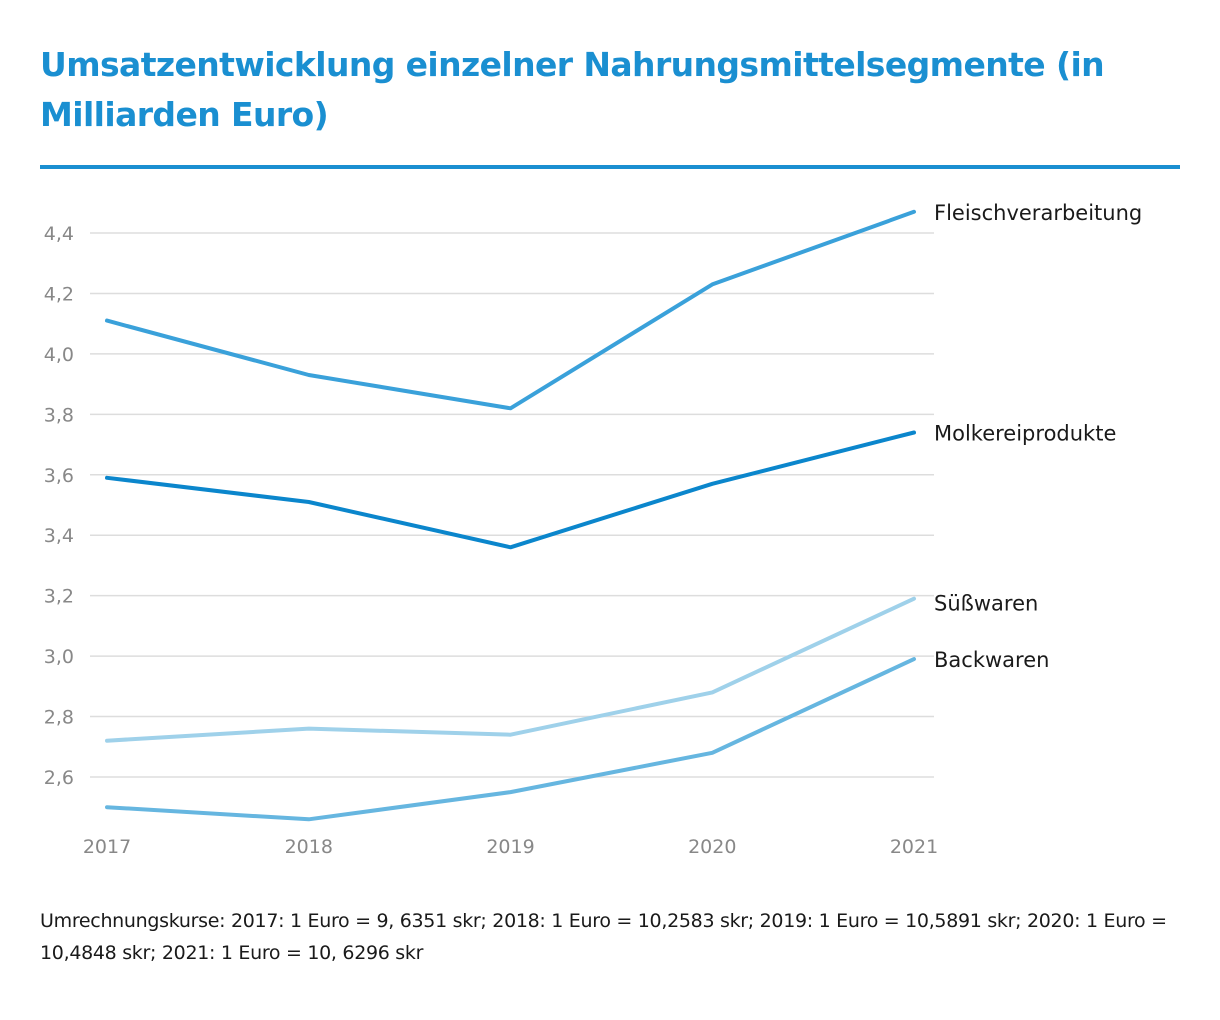 This screenshot has width=1220, height=1020. Describe the element at coordinates (914, 847) in the screenshot. I see `x-tick-label: 2021` at that location.